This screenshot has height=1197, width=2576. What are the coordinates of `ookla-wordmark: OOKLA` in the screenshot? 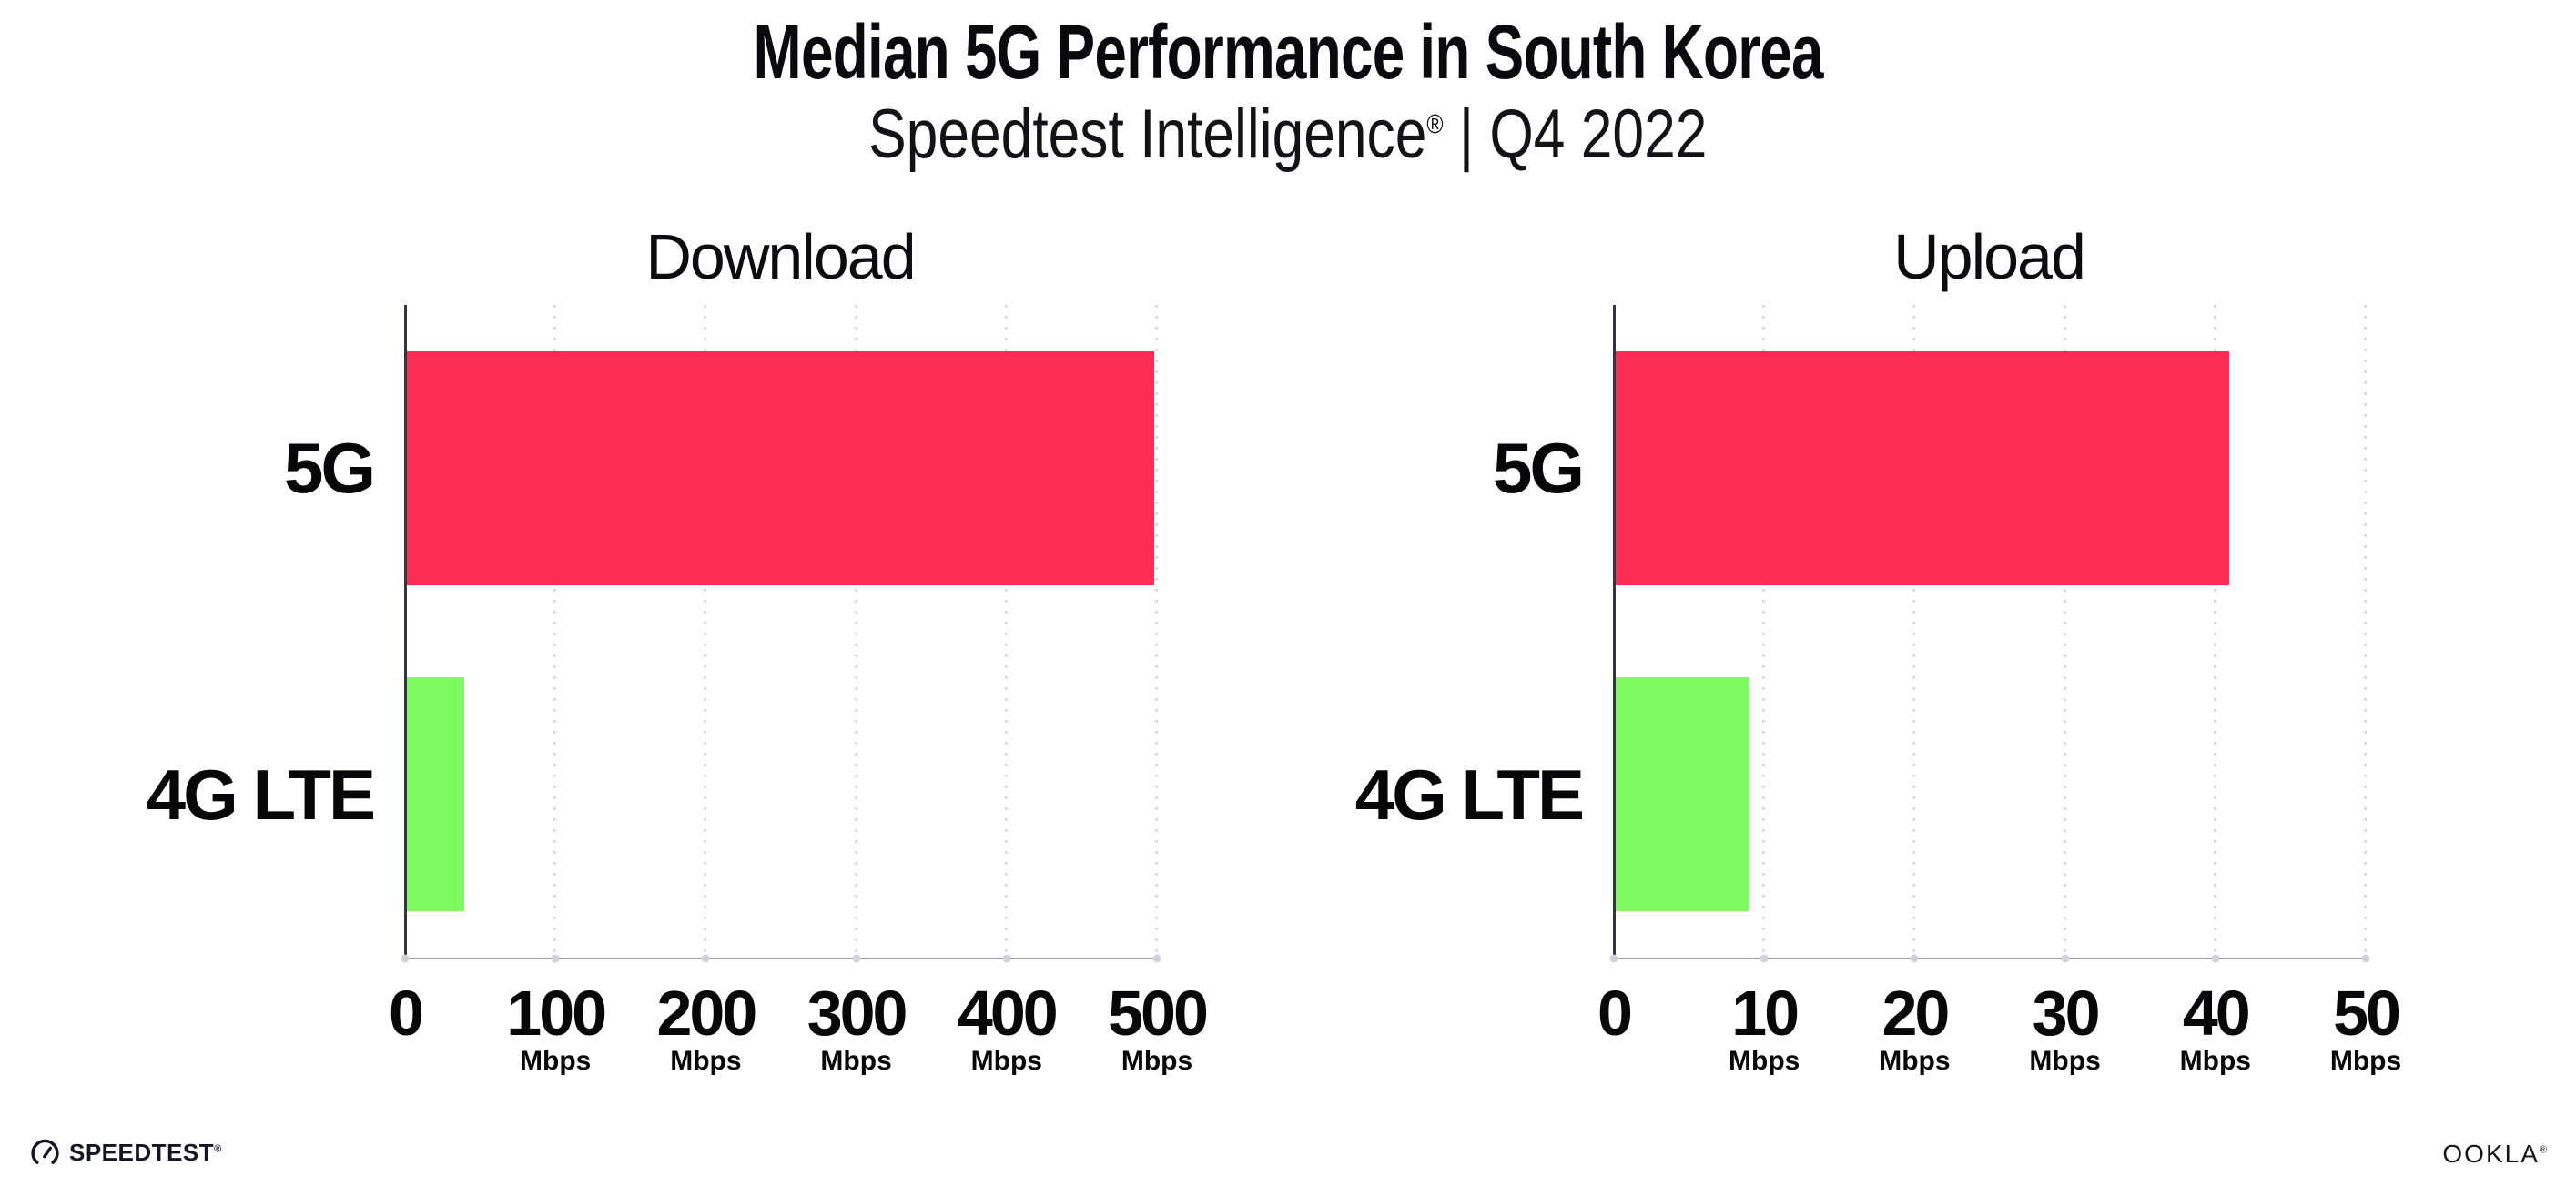 It's located at (2491, 1154).